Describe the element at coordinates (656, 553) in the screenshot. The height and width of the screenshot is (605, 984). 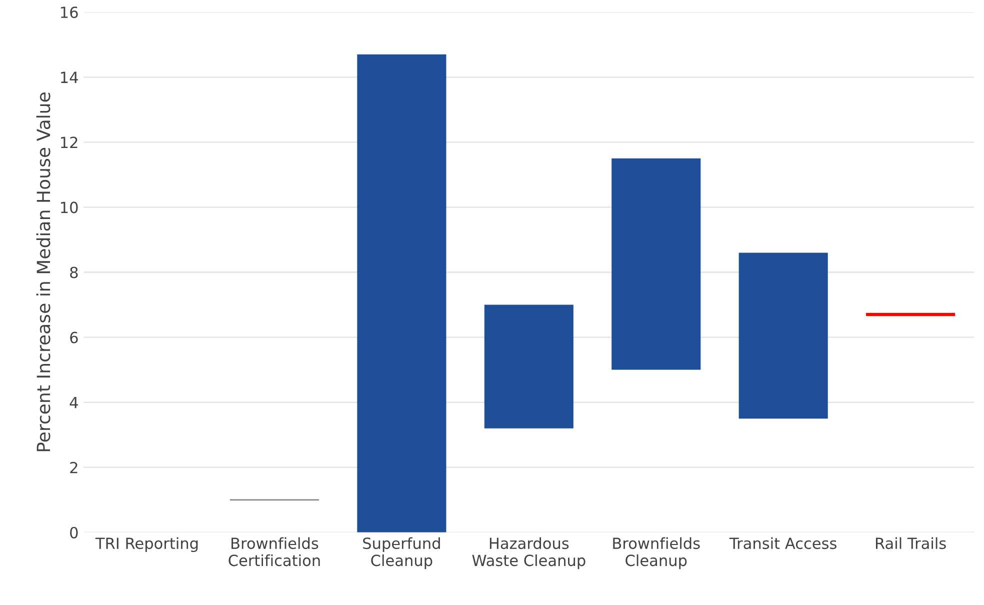
I see `x-tick-label: Brownfields Cleanup` at that location.